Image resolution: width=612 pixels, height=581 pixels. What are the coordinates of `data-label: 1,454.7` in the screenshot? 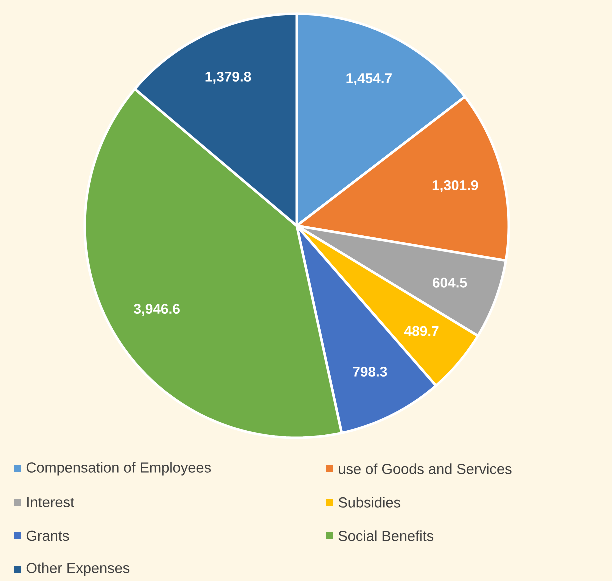 It's located at (369, 80).